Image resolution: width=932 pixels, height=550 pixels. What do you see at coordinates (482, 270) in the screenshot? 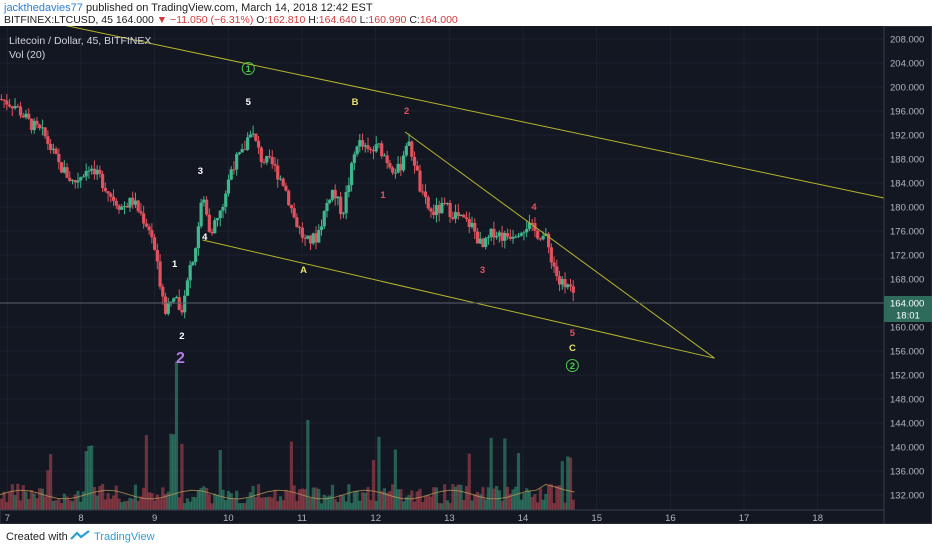
I see `wave-label: 3` at bounding box center [482, 270].